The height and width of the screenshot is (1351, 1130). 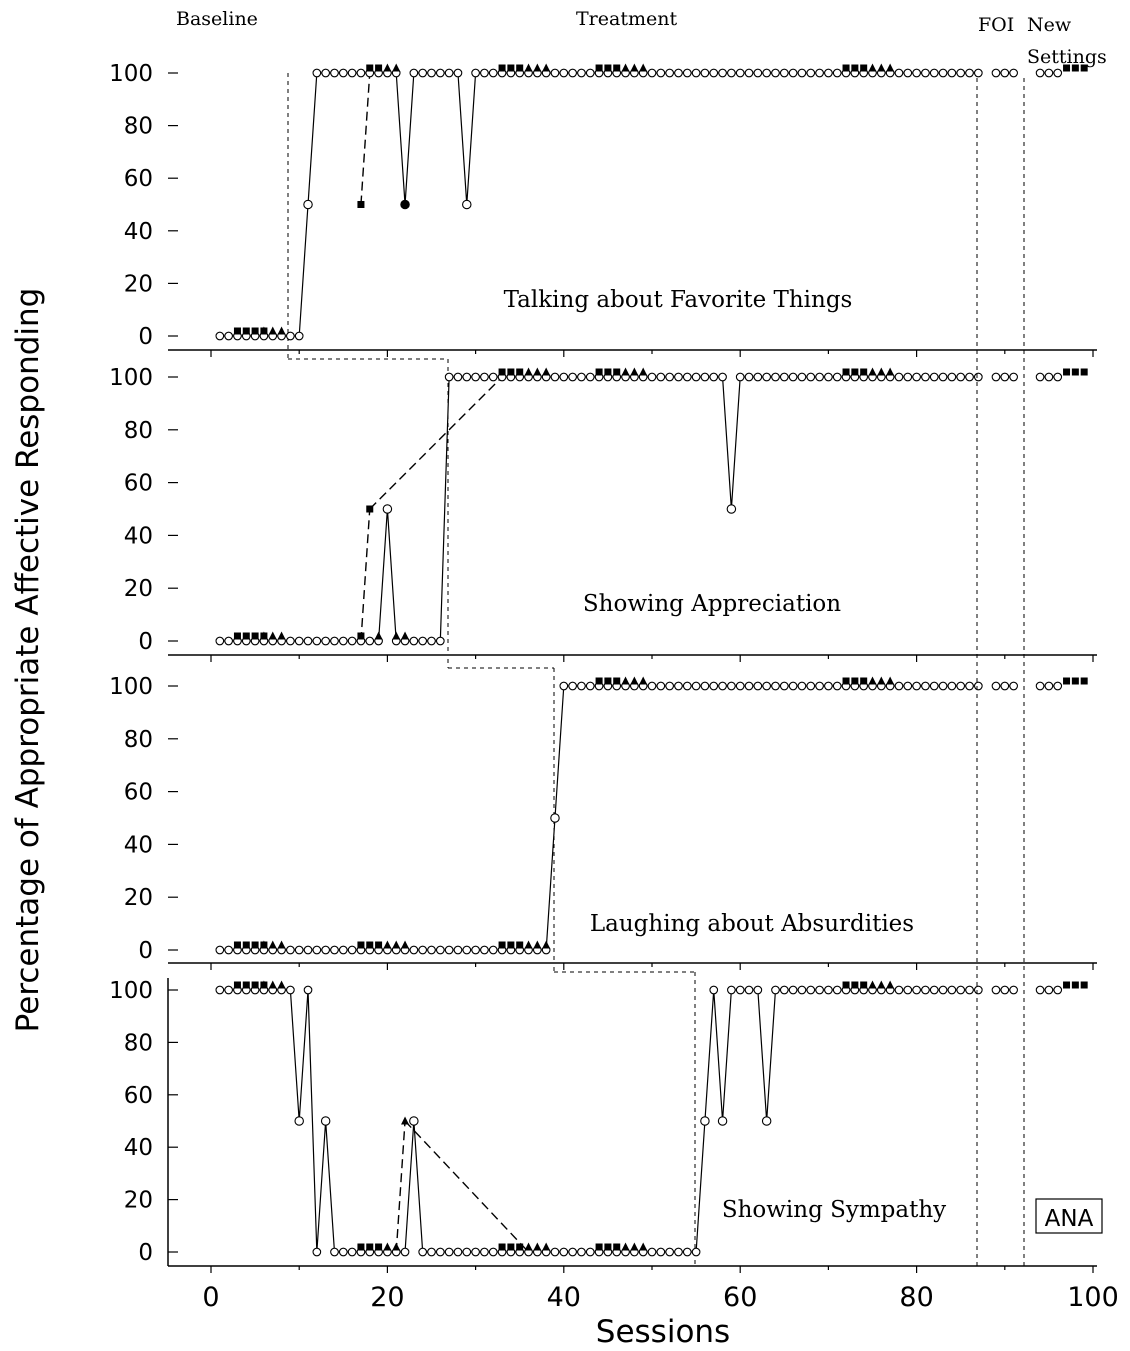 I want to click on panel-title: Showing Sympathy, so click(x=834, y=1210).